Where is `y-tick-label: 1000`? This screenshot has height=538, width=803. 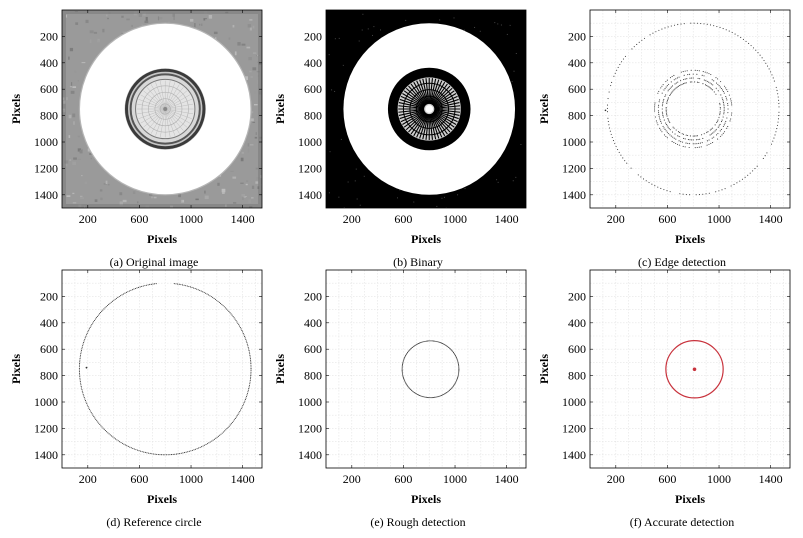 y-tick-label: 1000 is located at coordinates (46, 142).